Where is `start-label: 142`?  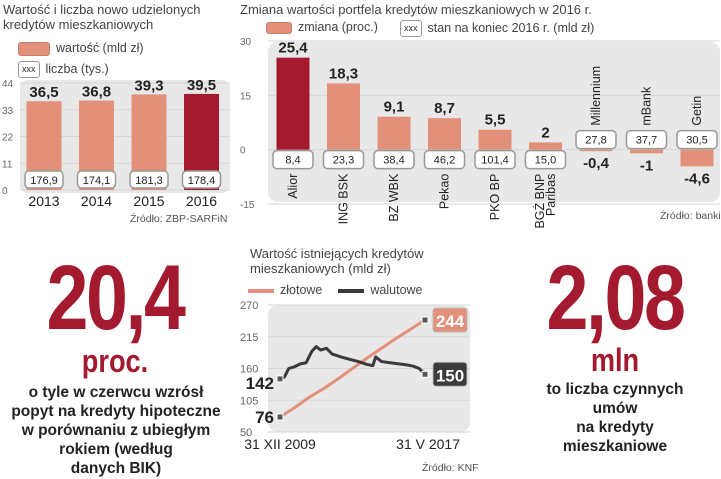 start-label: 142 is located at coordinates (260, 383).